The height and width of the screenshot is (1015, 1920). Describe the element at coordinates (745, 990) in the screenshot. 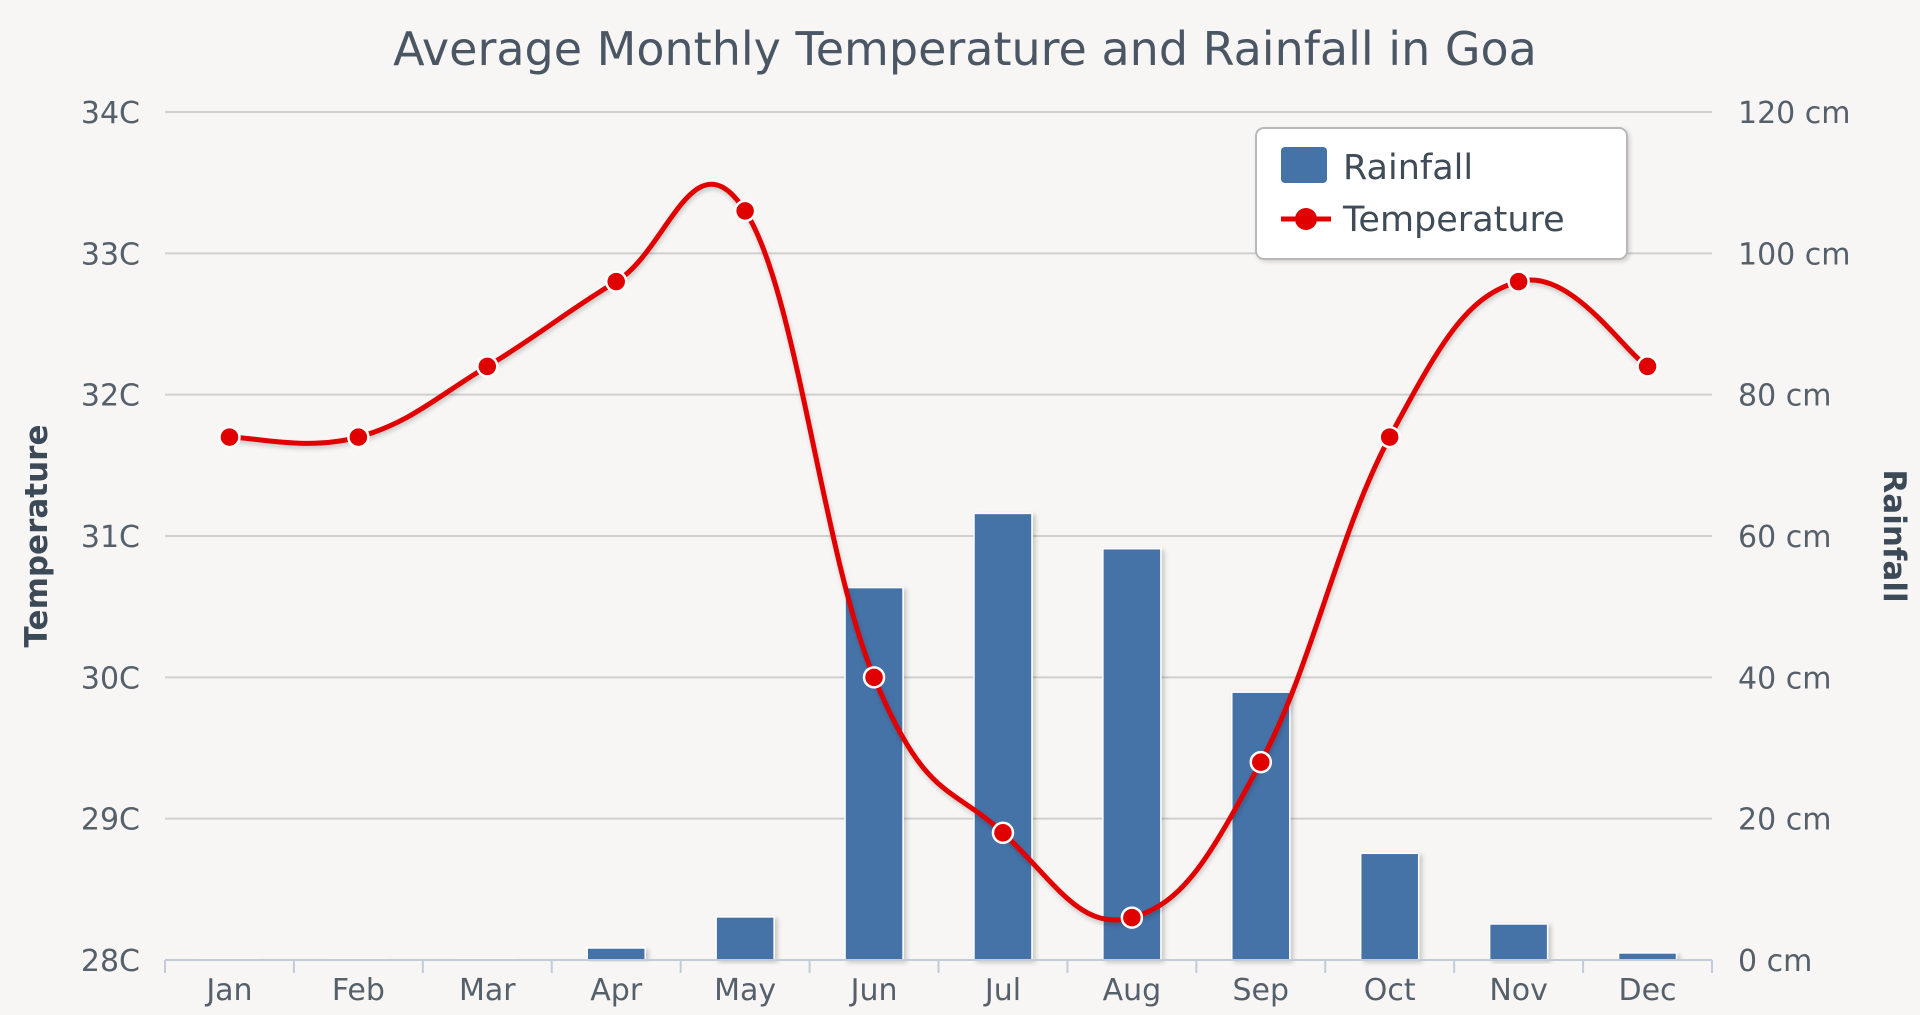

I see `x-tick-label: May` at that location.